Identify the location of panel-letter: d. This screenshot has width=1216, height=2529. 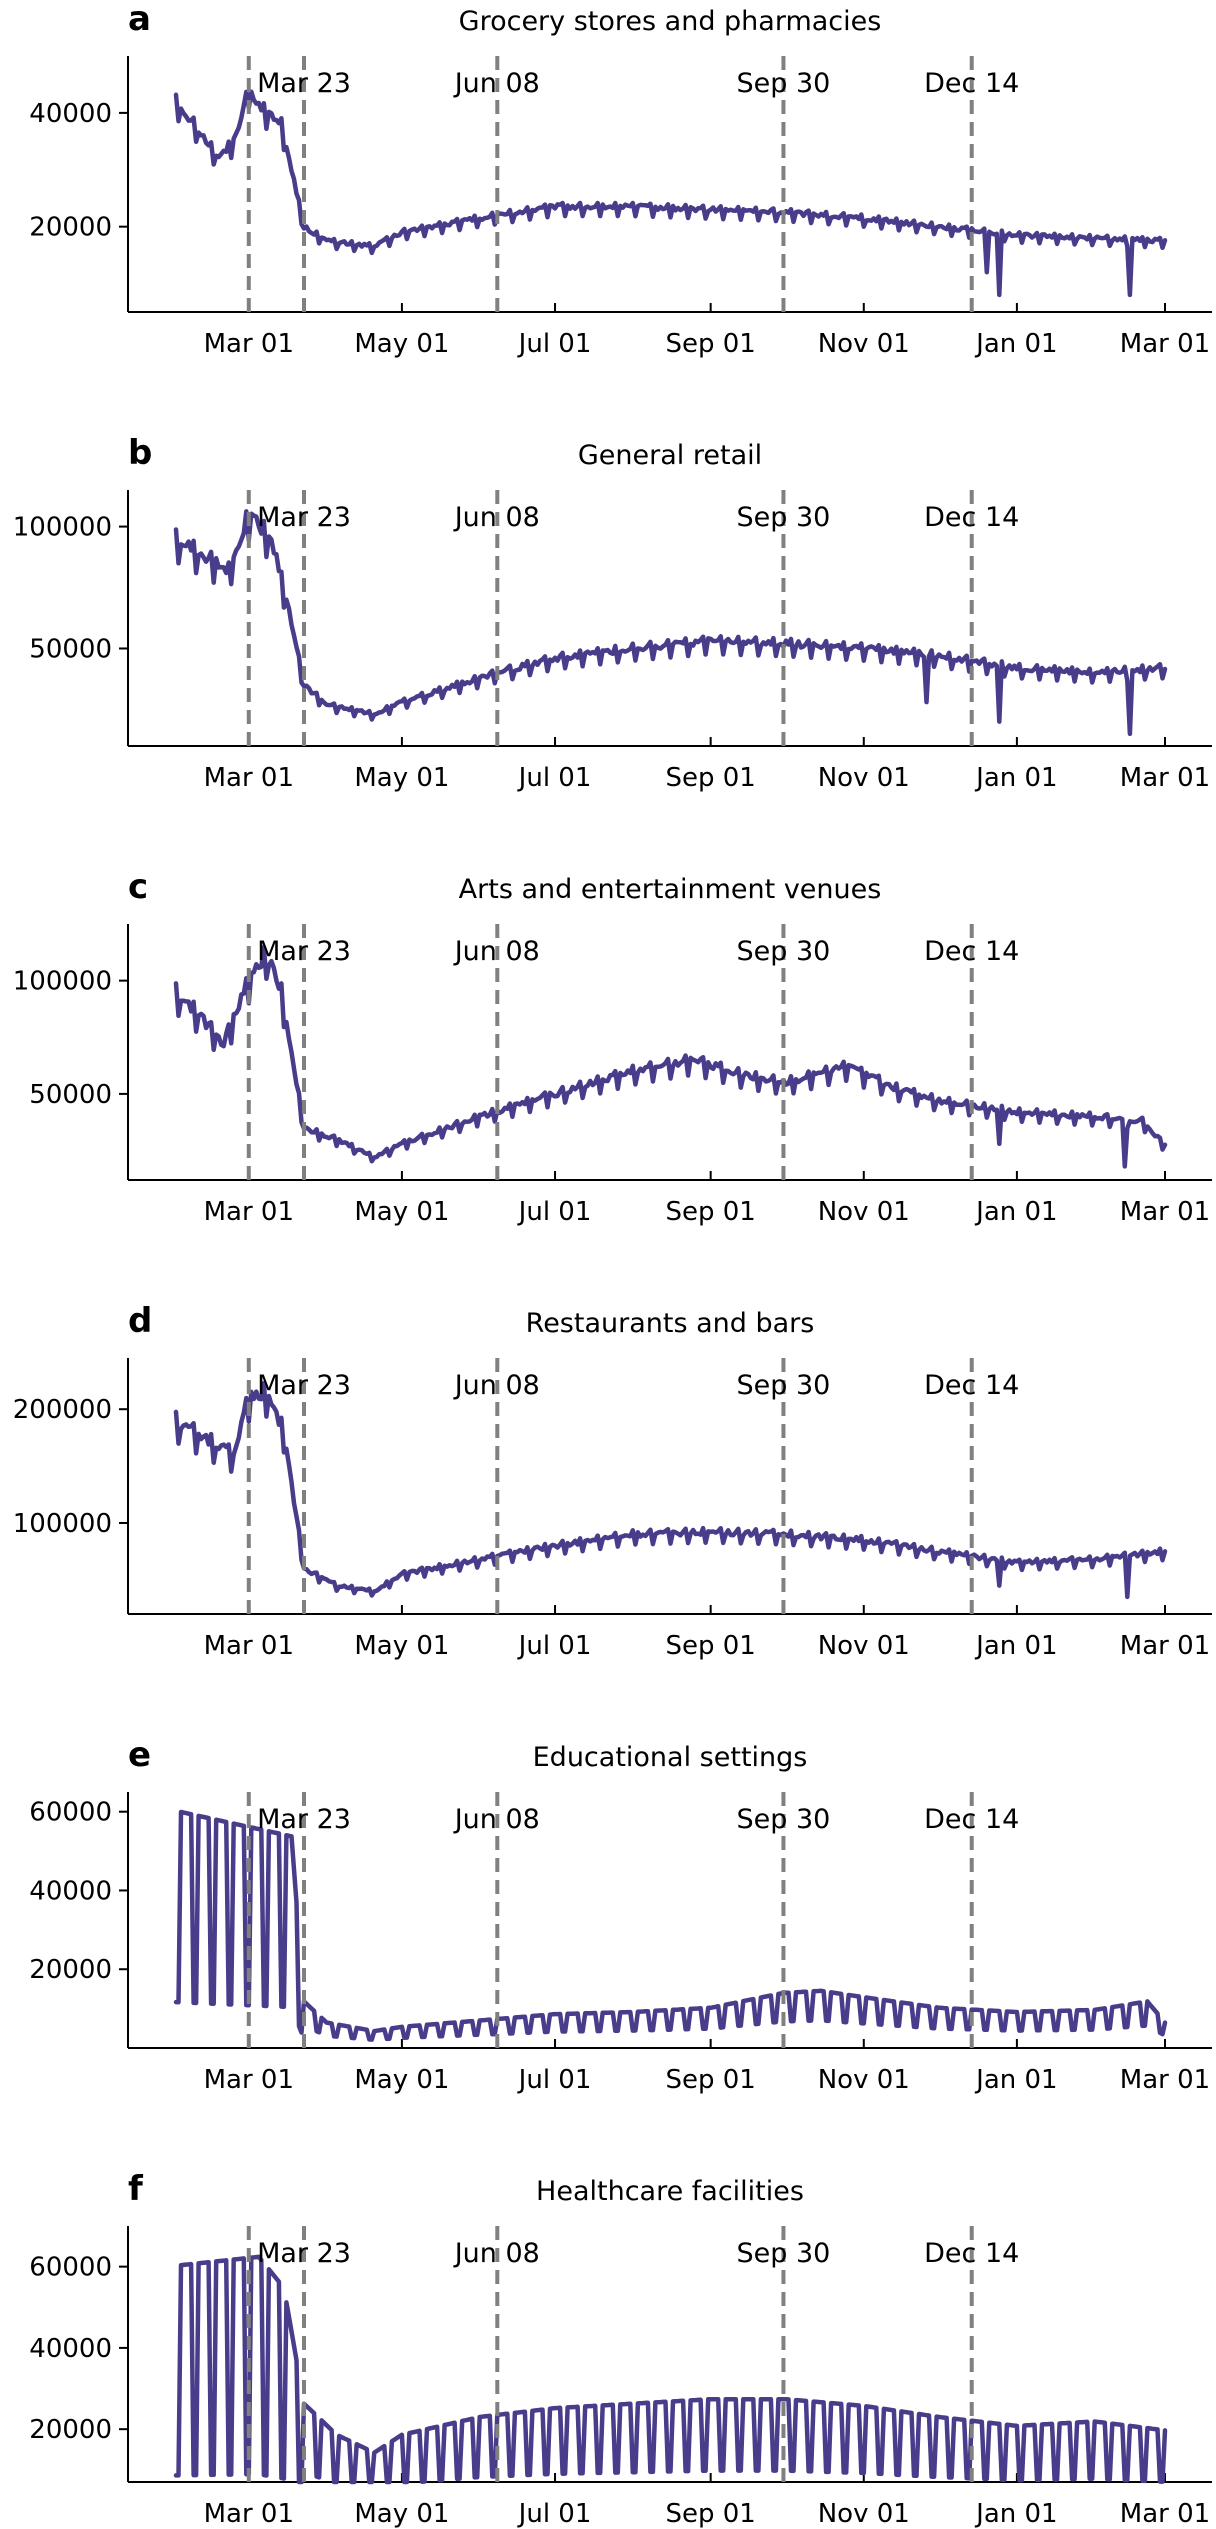
(140, 1321).